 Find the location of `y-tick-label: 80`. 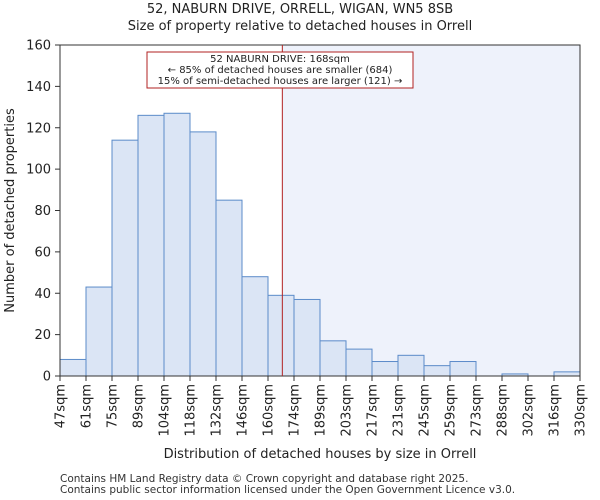

y-tick-label: 80 is located at coordinates (42, 211).